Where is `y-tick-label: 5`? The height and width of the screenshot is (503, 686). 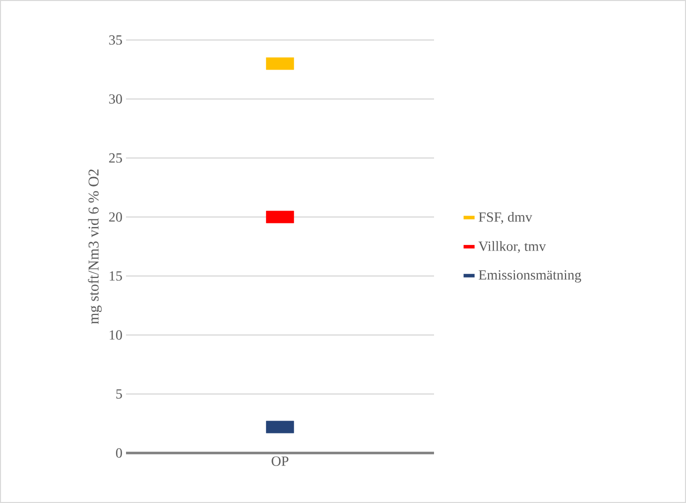 y-tick-label: 5 is located at coordinates (119, 394).